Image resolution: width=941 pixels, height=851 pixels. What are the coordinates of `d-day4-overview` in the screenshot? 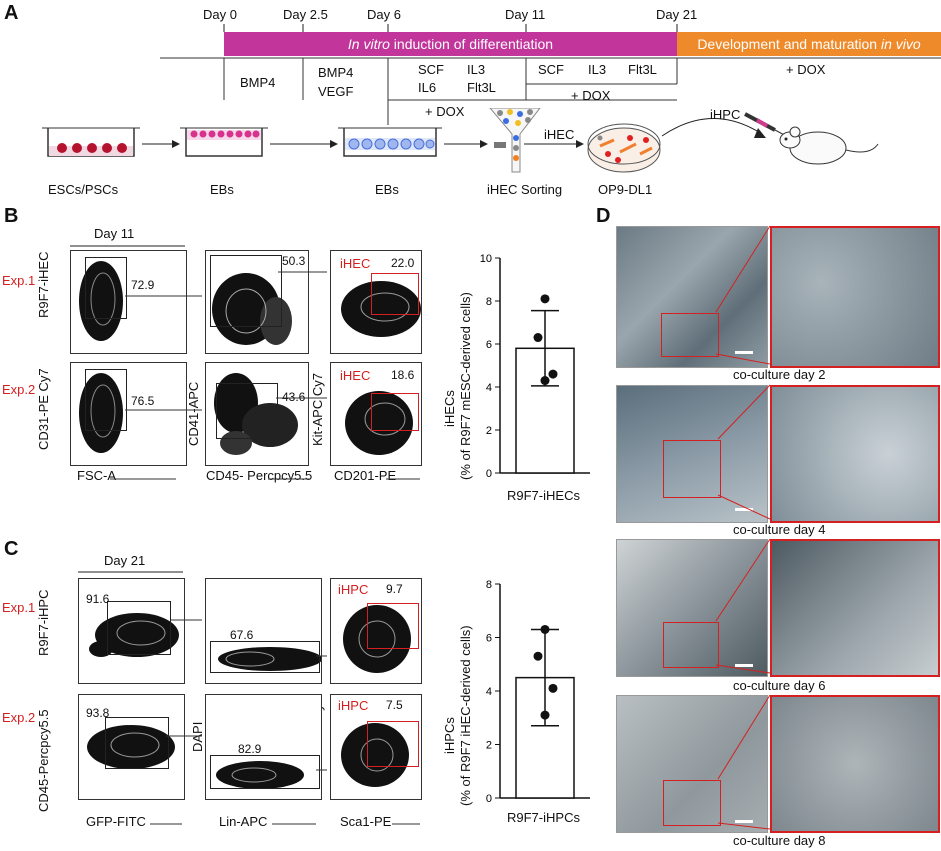 It's located at (692, 454).